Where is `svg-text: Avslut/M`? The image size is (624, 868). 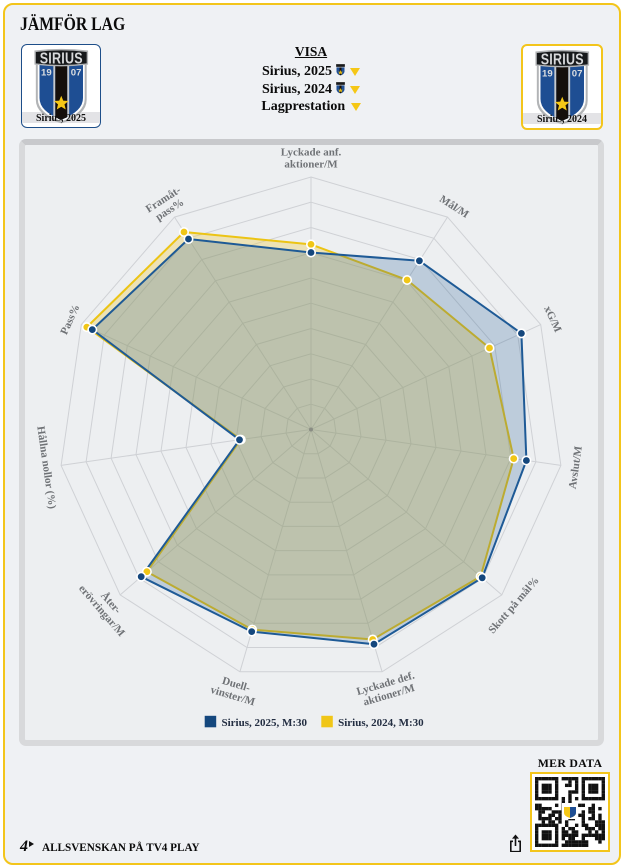
svg-text: Avslut/M is located at coordinates (576, 467).